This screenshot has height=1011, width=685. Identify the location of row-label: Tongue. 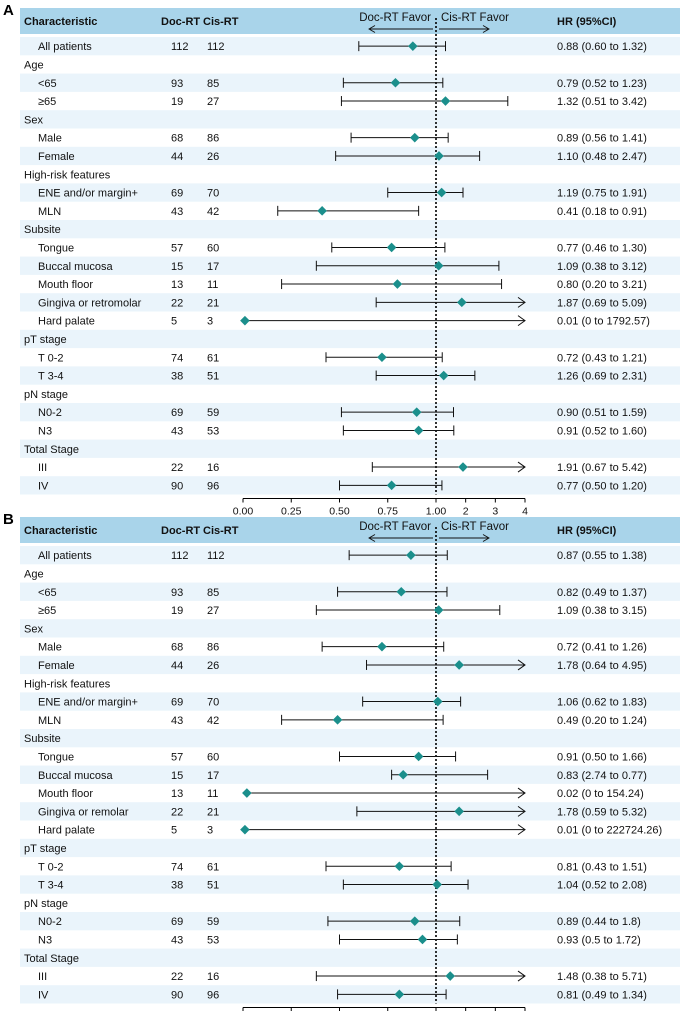
(56, 248).